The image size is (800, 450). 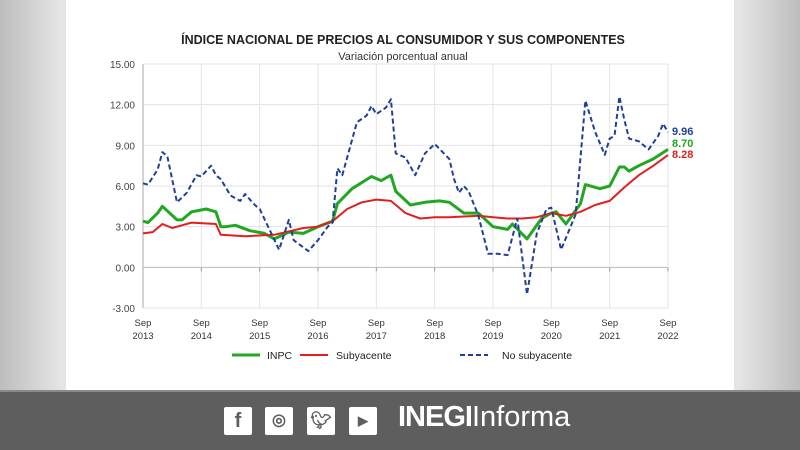 I want to click on y-tick-label: 3.00, so click(x=126, y=228).